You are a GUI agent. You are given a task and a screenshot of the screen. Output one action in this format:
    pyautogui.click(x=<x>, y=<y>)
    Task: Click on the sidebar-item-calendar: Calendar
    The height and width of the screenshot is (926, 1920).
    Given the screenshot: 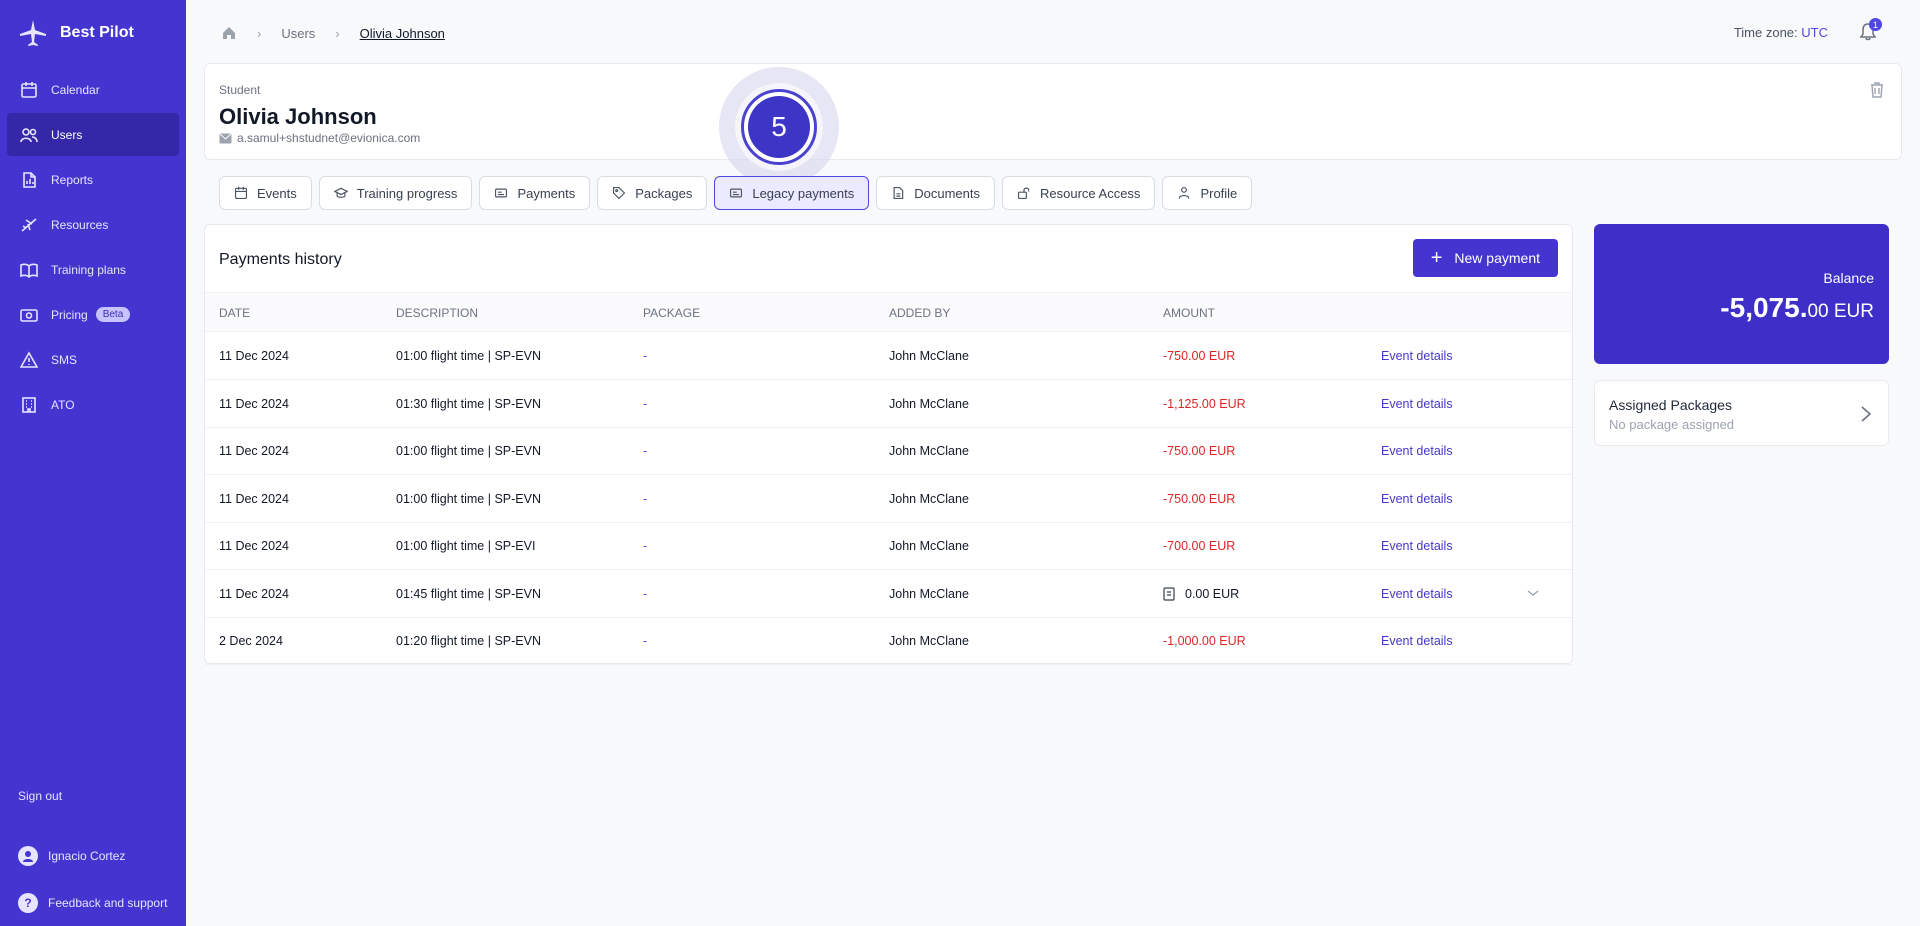 What is the action you would take?
    pyautogui.click(x=93, y=89)
    